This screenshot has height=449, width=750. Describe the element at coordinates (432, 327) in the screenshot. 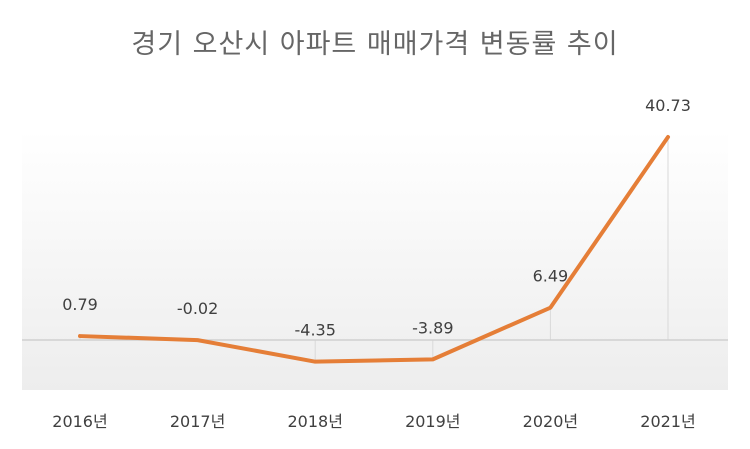

I see `data-label: -3.89` at that location.